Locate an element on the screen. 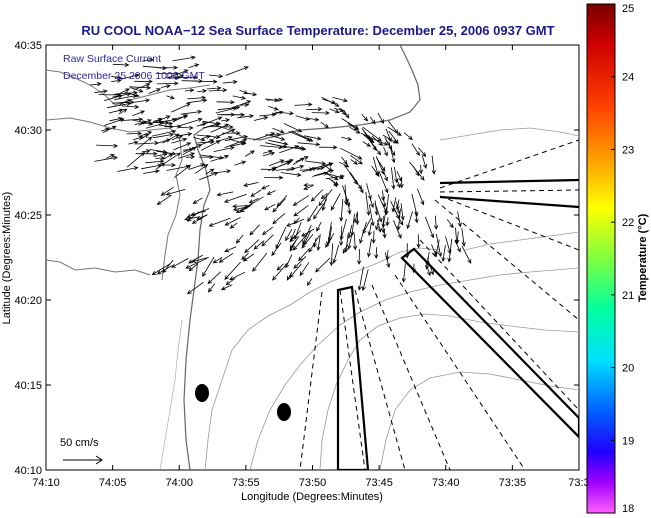 The image size is (651, 518). x-tick-label: 73:35 is located at coordinates (513, 483).